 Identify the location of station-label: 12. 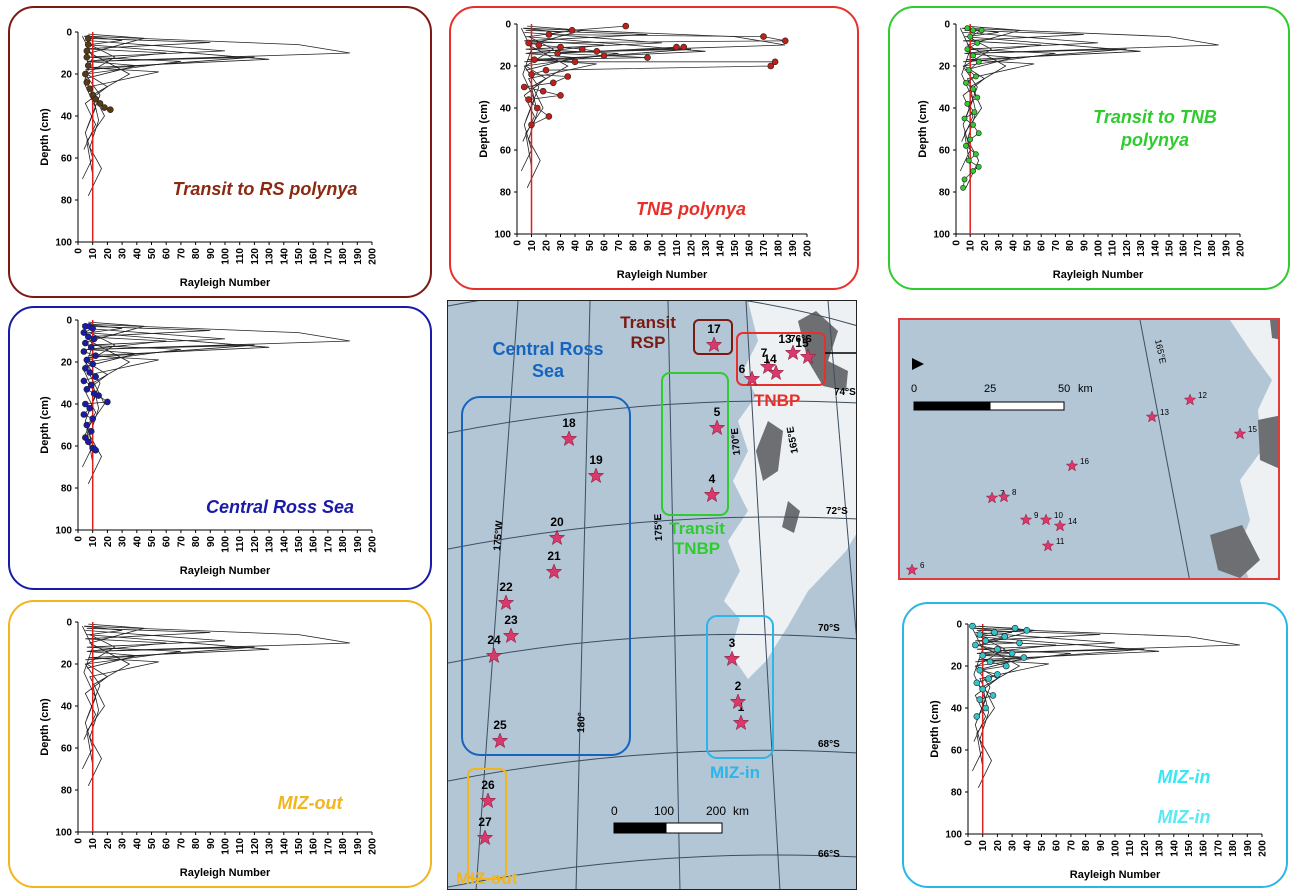
(1202, 395).